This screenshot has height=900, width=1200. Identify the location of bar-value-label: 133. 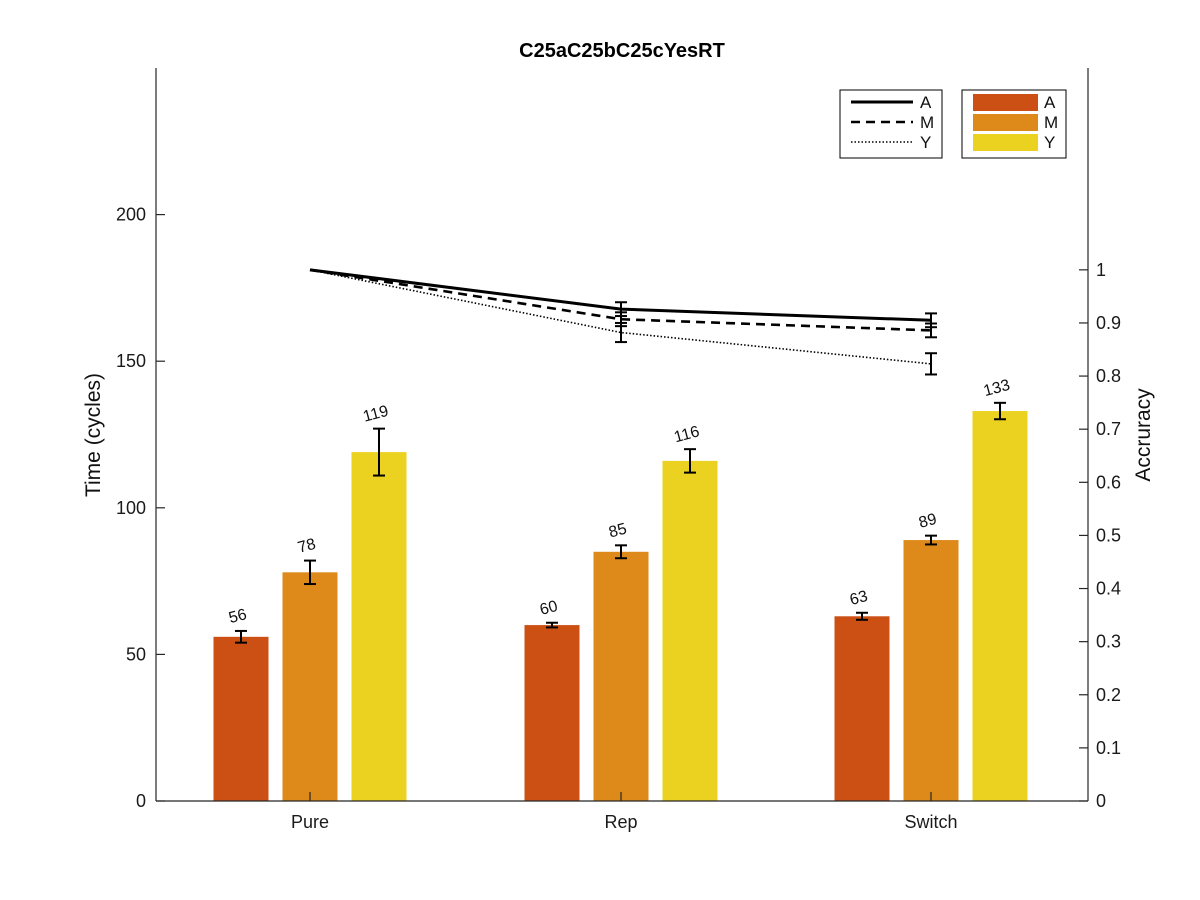
(997, 388).